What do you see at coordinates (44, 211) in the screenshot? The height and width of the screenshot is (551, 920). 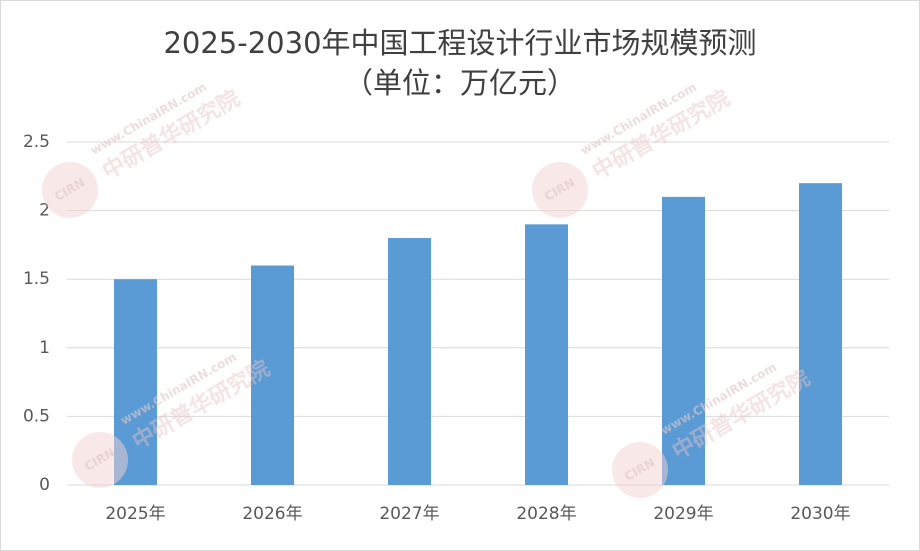 I see `y-tick-label: 2` at bounding box center [44, 211].